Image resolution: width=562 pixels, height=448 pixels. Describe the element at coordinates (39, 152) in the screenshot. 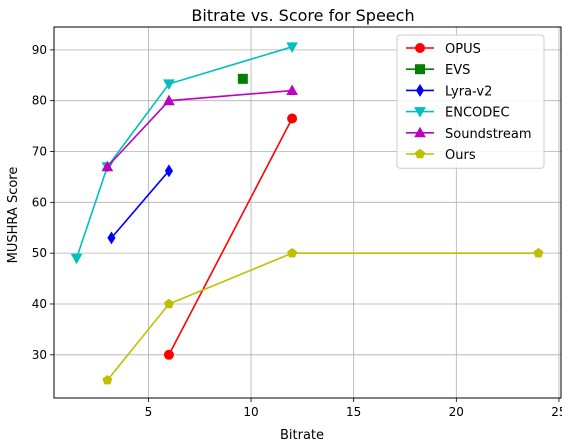

I see `y-tick-label: 70` at that location.